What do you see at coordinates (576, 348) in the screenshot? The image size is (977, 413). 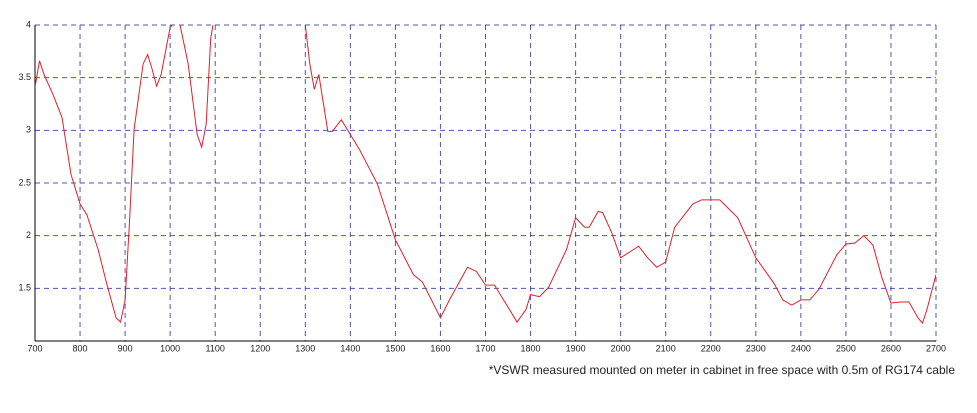 I see `x-tick-label: 1900` at bounding box center [576, 348].